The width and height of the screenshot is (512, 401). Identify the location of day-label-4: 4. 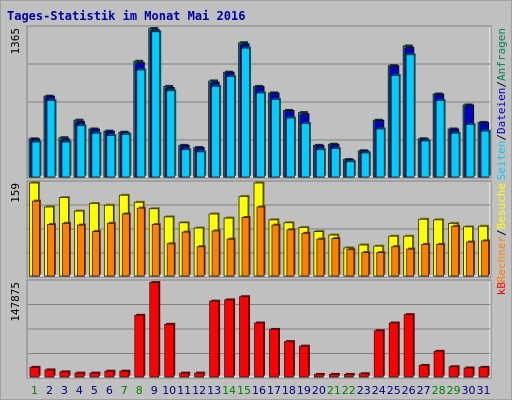
(79, 390).